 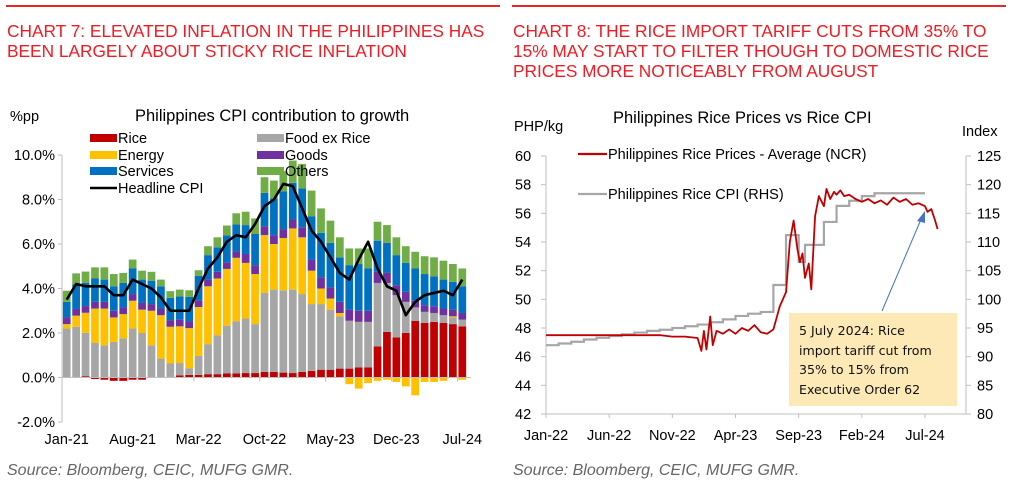 I want to click on headline-cpi-line, so click(x=264, y=249).